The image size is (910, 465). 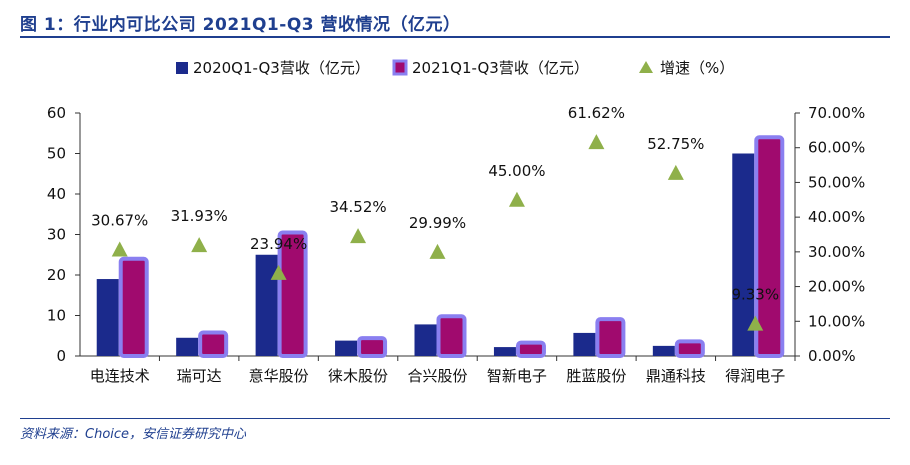 I want to click on category-label: 徕木股份, so click(x=358, y=376).